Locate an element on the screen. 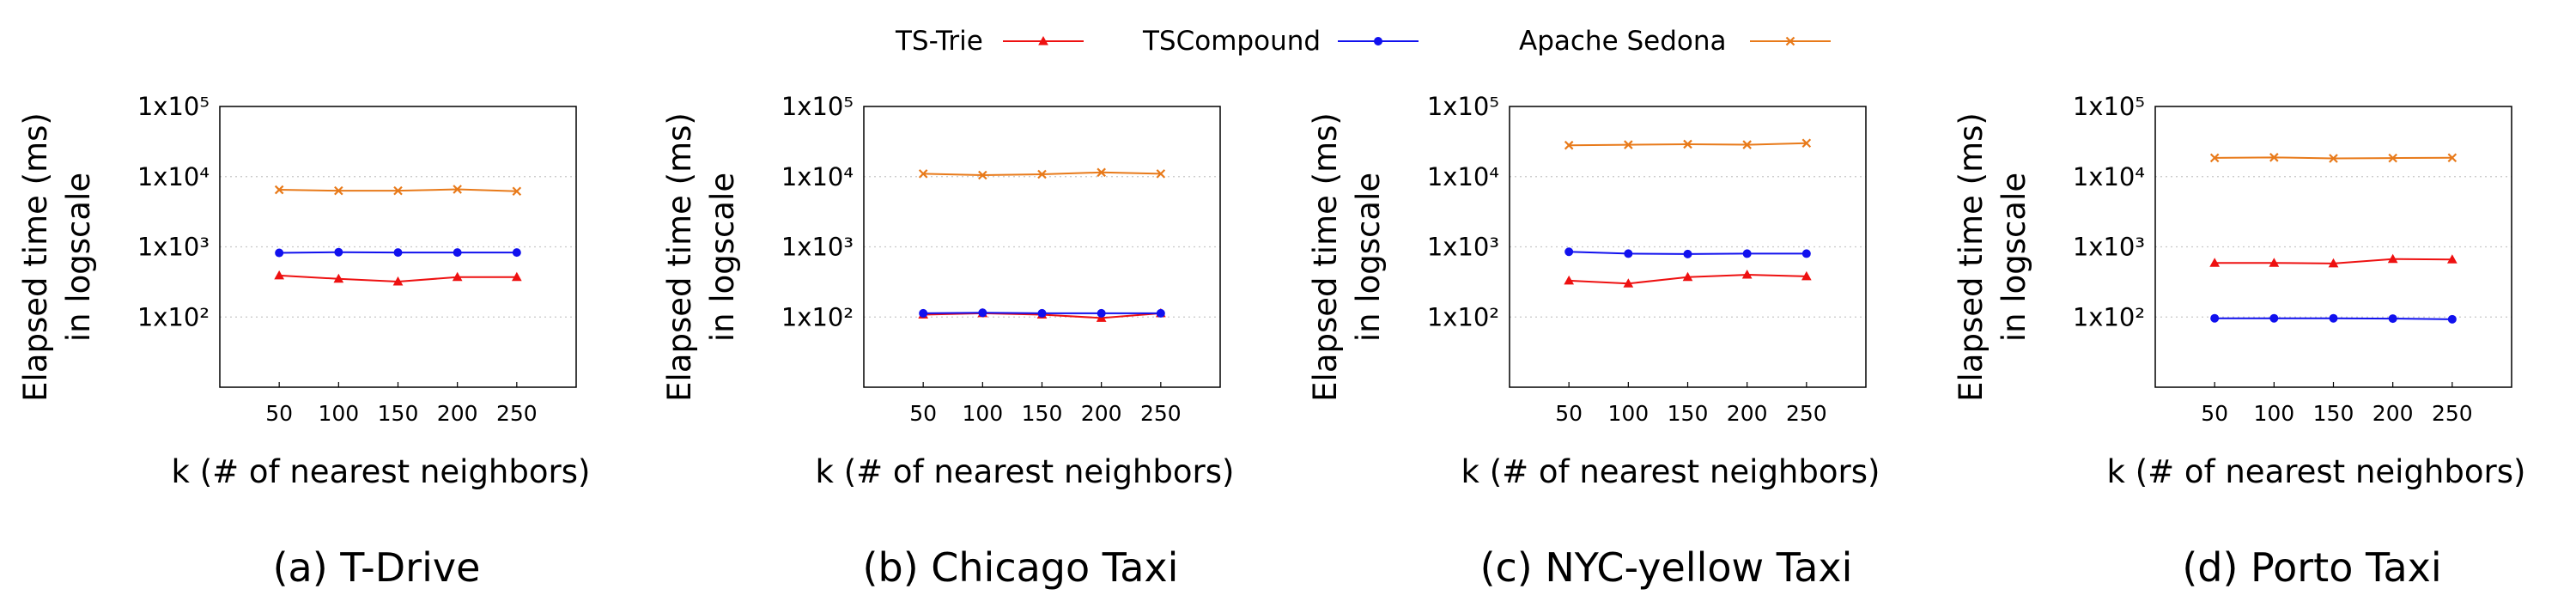 This screenshot has height=601, width=2576. panel-title: (a) T-Drive is located at coordinates (377, 567).